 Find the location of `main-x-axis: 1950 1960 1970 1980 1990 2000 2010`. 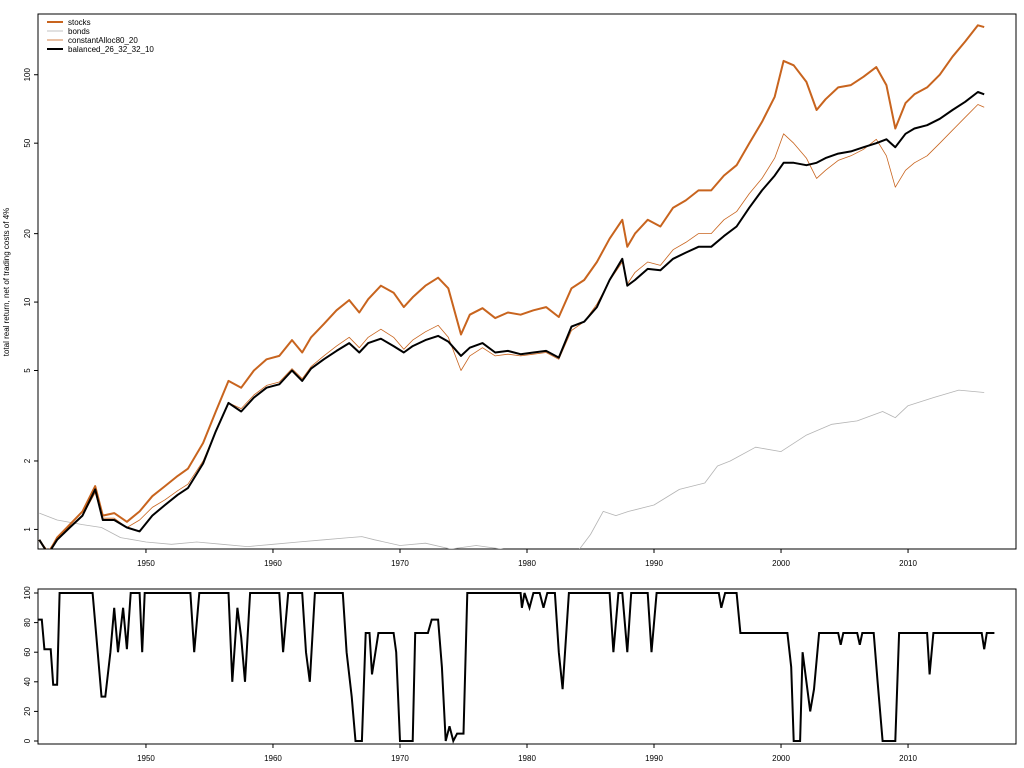

main-x-axis: 1950 1960 1970 1980 1990 2000 2010 is located at coordinates (527, 558).